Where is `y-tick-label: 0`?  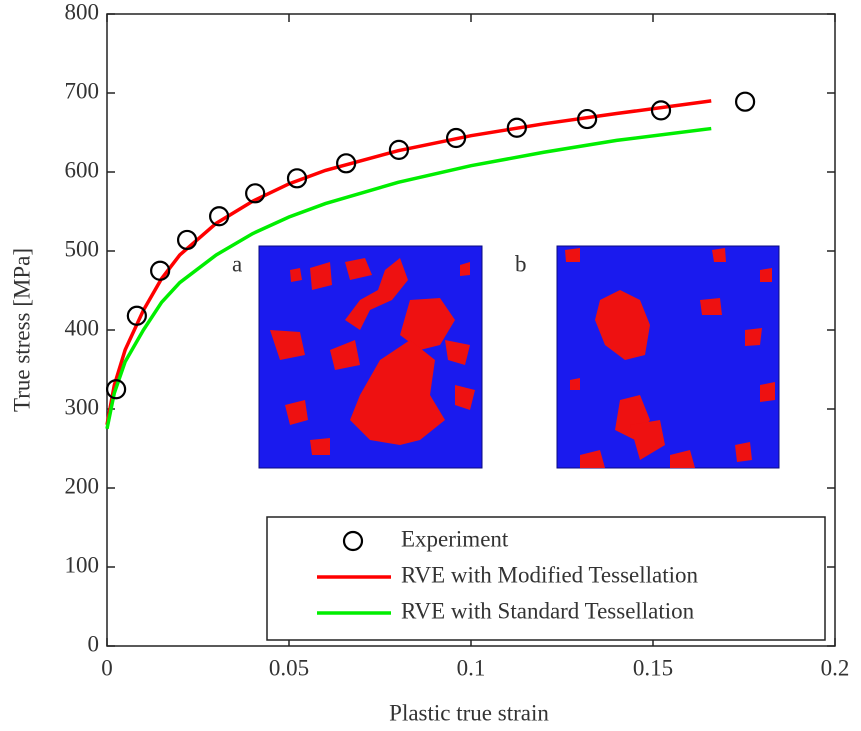 y-tick-label: 0 is located at coordinates (94, 643).